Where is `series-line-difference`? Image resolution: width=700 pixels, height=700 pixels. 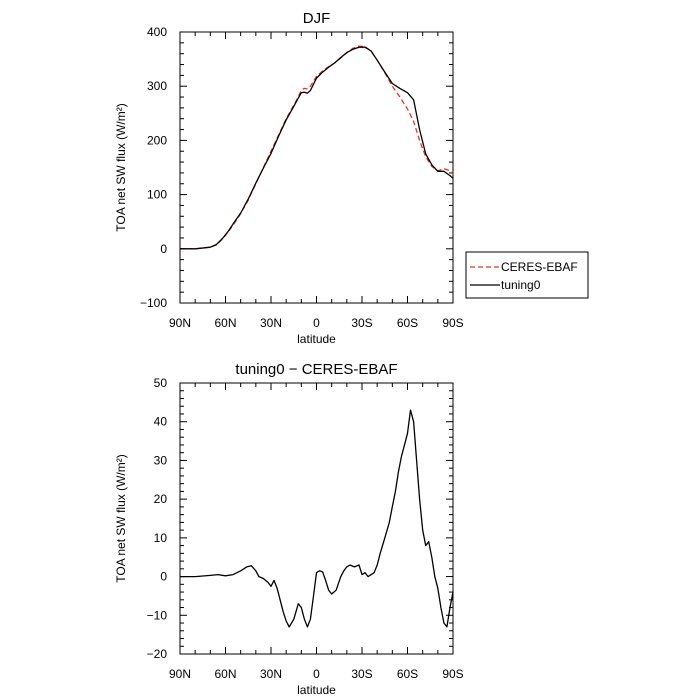
series-line-difference is located at coordinates (317, 518).